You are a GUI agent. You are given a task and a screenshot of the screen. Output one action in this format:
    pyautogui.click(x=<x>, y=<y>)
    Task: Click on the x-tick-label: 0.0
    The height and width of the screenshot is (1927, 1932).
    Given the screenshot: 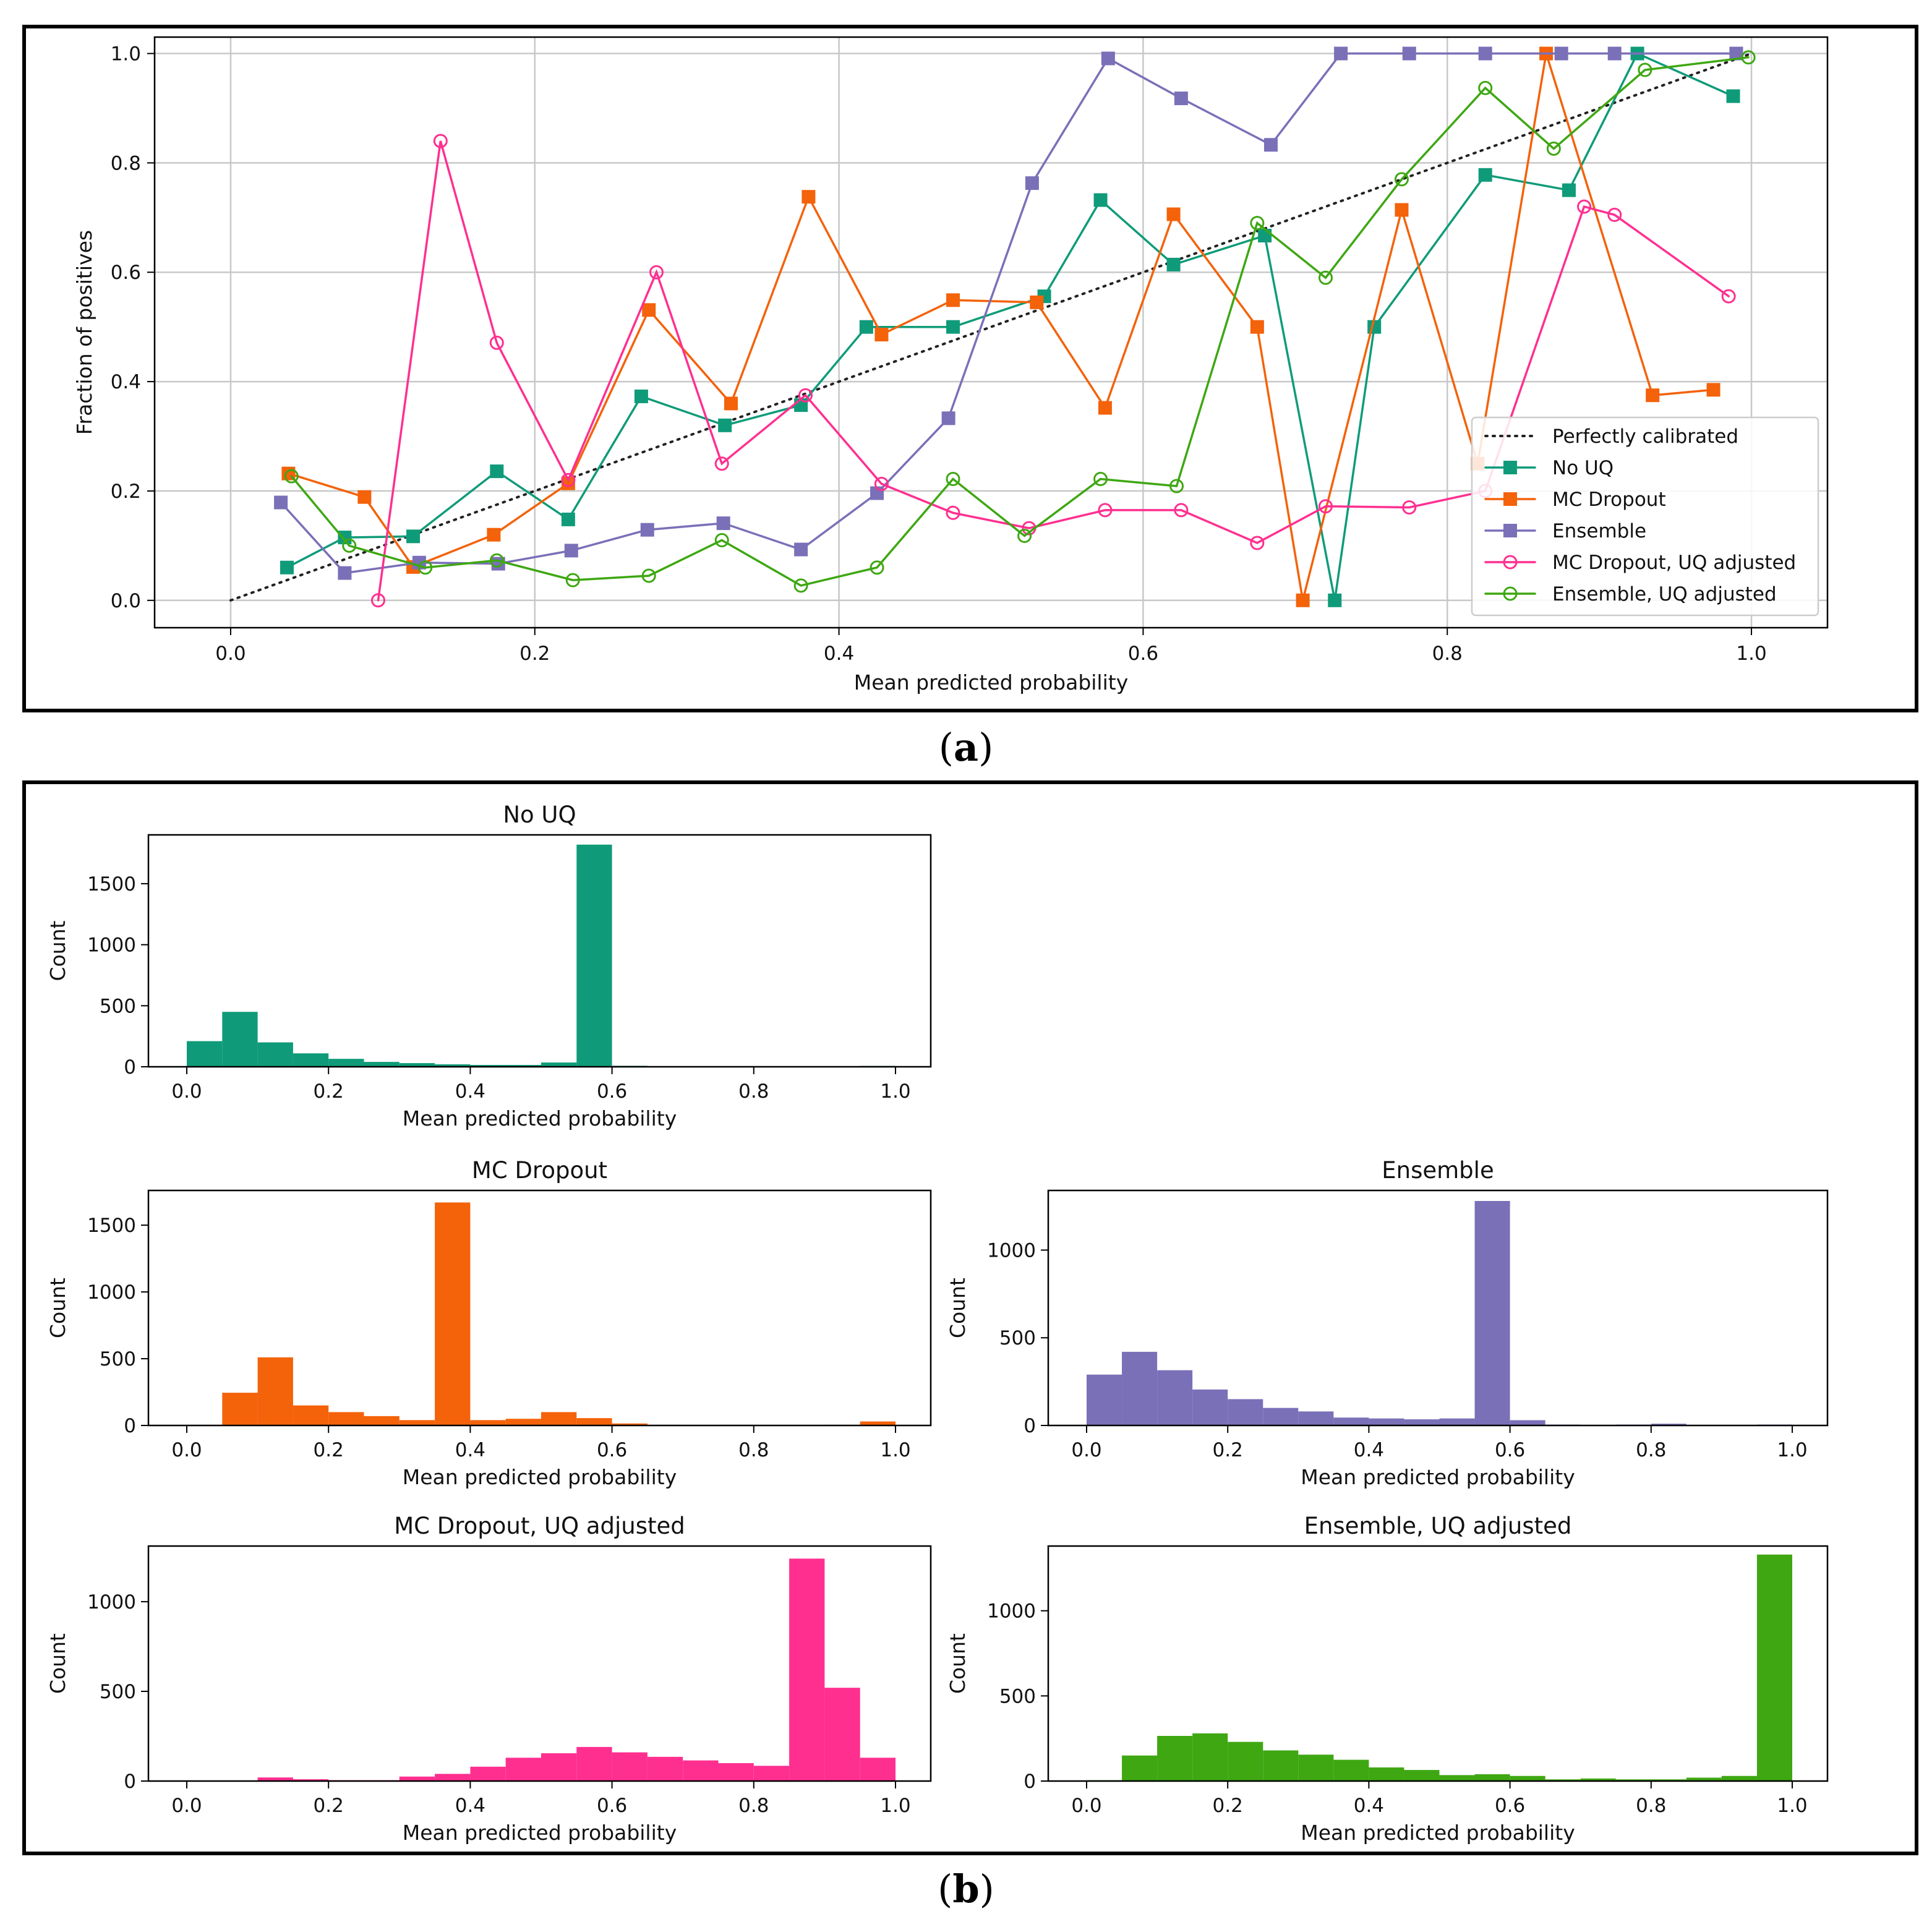 What is the action you would take?
    pyautogui.click(x=186, y=1450)
    